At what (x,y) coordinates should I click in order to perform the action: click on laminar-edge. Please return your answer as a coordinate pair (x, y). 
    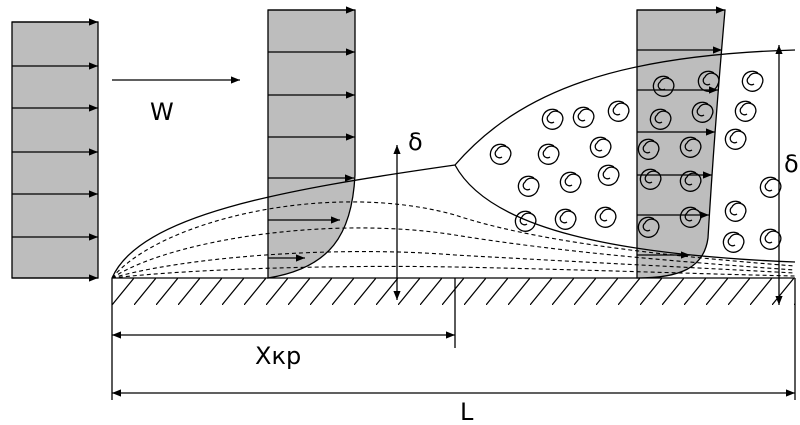
    Looking at the image, I should click on (283, 221).